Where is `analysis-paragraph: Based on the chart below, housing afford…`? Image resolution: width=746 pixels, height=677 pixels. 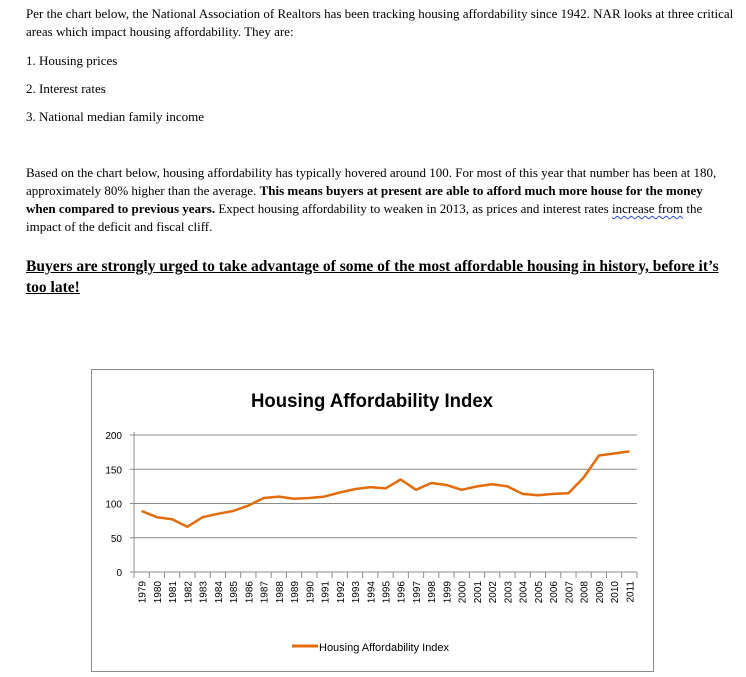 analysis-paragraph: Based on the chart below, housing afford… is located at coordinates (376, 200).